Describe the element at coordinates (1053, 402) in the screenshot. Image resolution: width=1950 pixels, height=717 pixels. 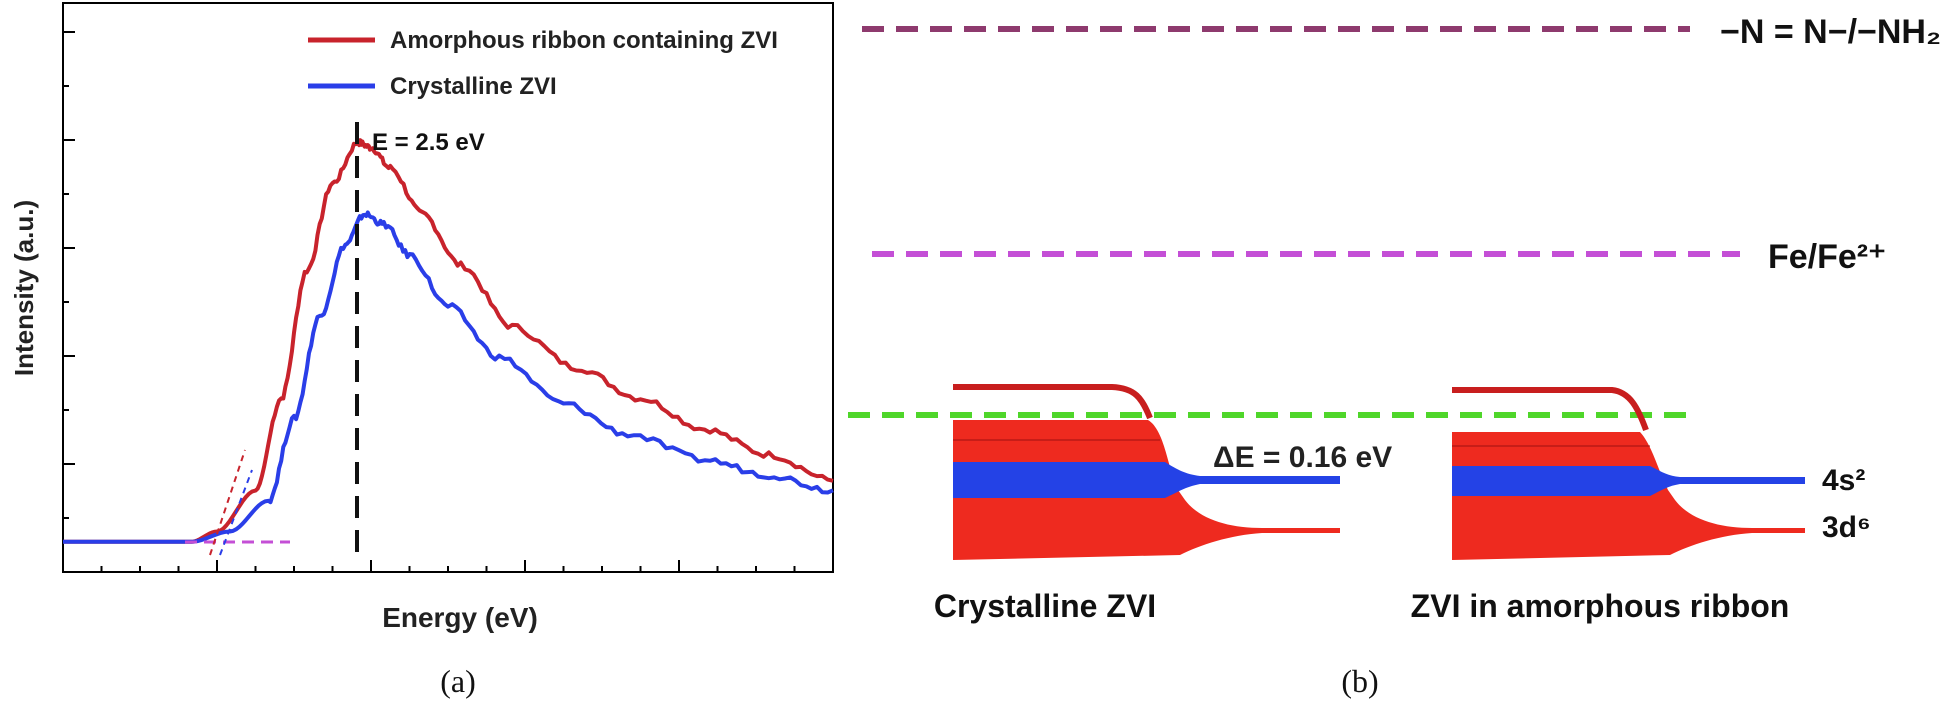
I see `red-band-top` at that location.